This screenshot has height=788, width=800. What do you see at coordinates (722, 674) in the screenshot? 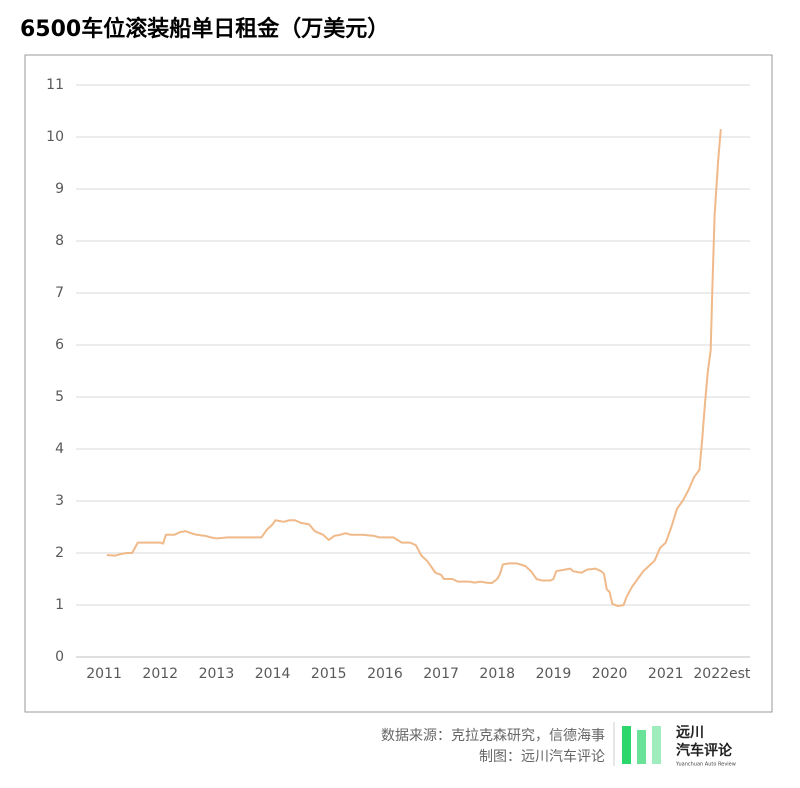
I see `x-tick-label: 2022est` at bounding box center [722, 674].